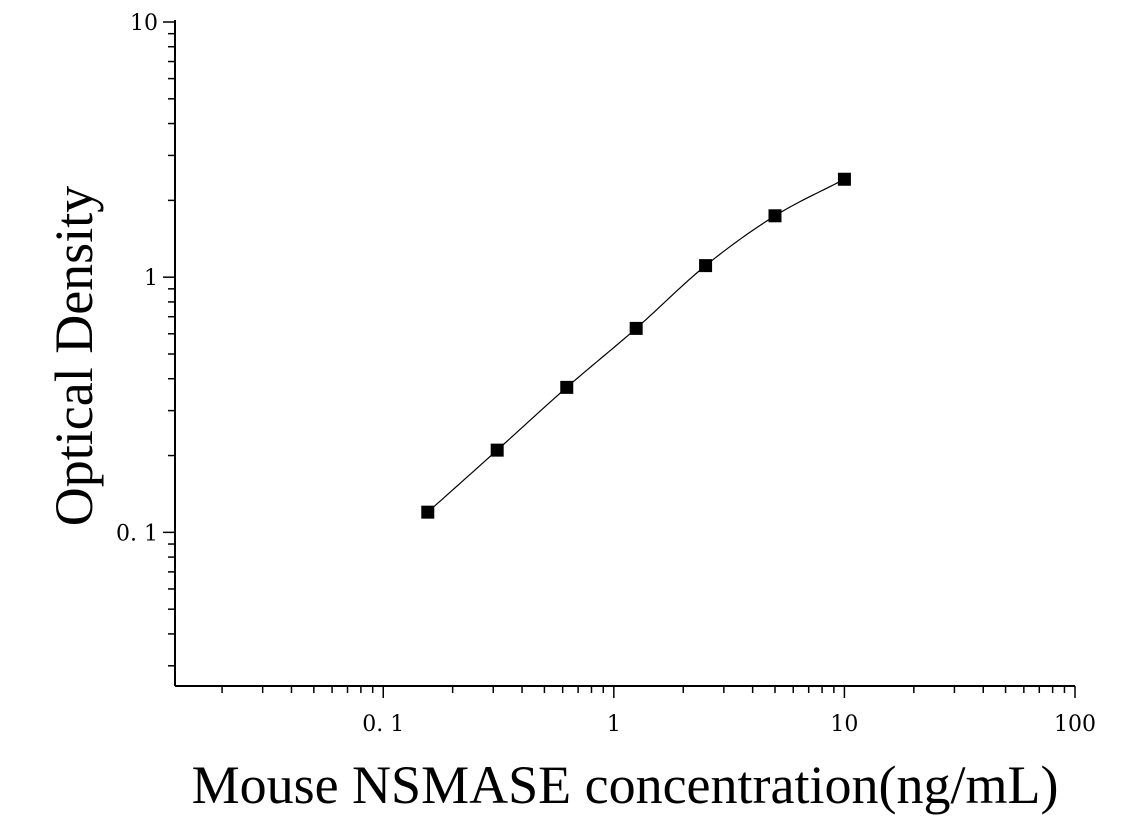 Image resolution: width=1141 pixels, height=827 pixels. I want to click on y-axis-label: Optical Density, so click(74, 356).